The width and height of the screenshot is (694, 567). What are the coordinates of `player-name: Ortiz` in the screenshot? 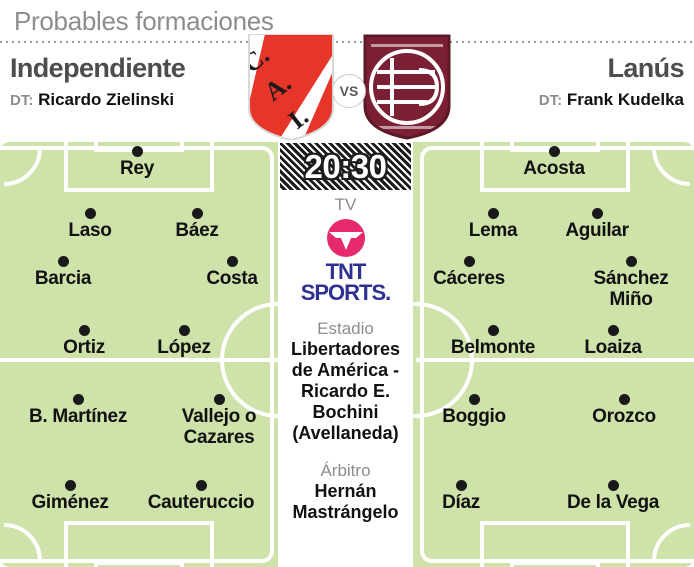 It's located at (84, 347).